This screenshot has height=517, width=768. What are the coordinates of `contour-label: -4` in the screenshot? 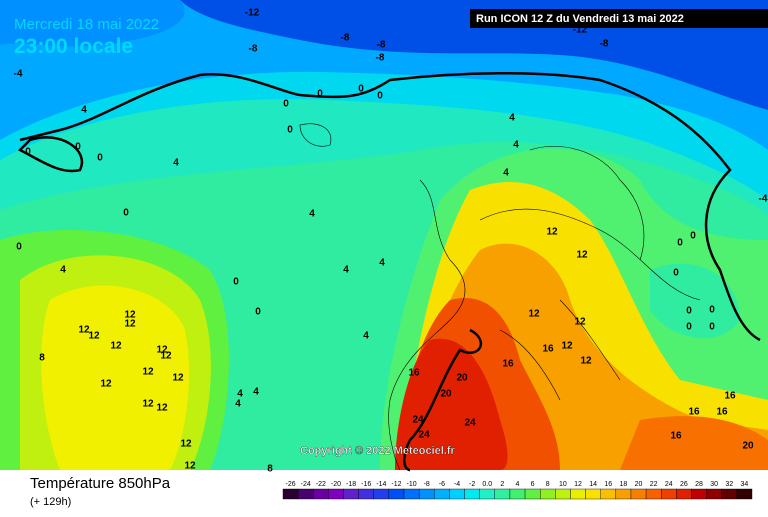 It's located at (763, 199).